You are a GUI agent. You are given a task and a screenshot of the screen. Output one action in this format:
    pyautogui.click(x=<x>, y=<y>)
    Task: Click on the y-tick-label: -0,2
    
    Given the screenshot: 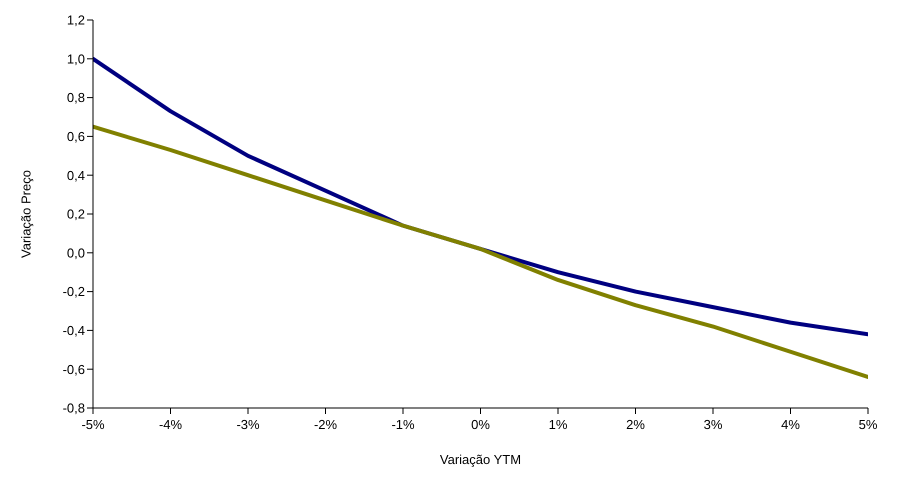 What is the action you would take?
    pyautogui.click(x=73, y=292)
    